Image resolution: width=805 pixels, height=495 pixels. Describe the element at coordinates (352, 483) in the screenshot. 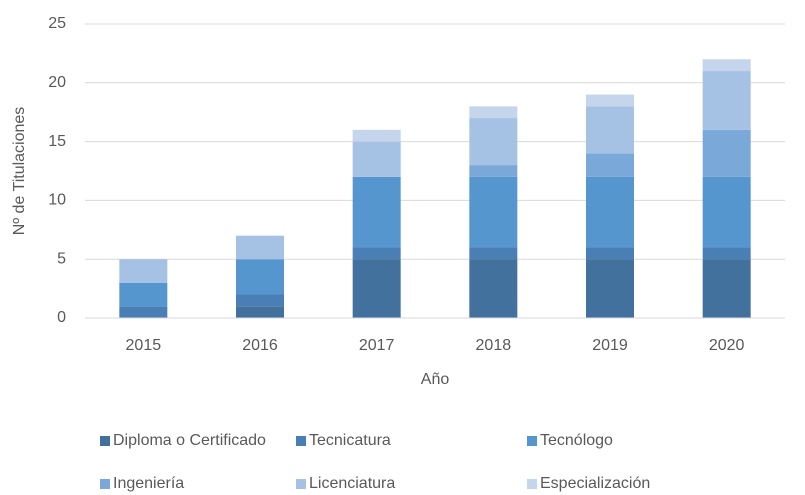

I see `legend-label: Licenciatura` at that location.